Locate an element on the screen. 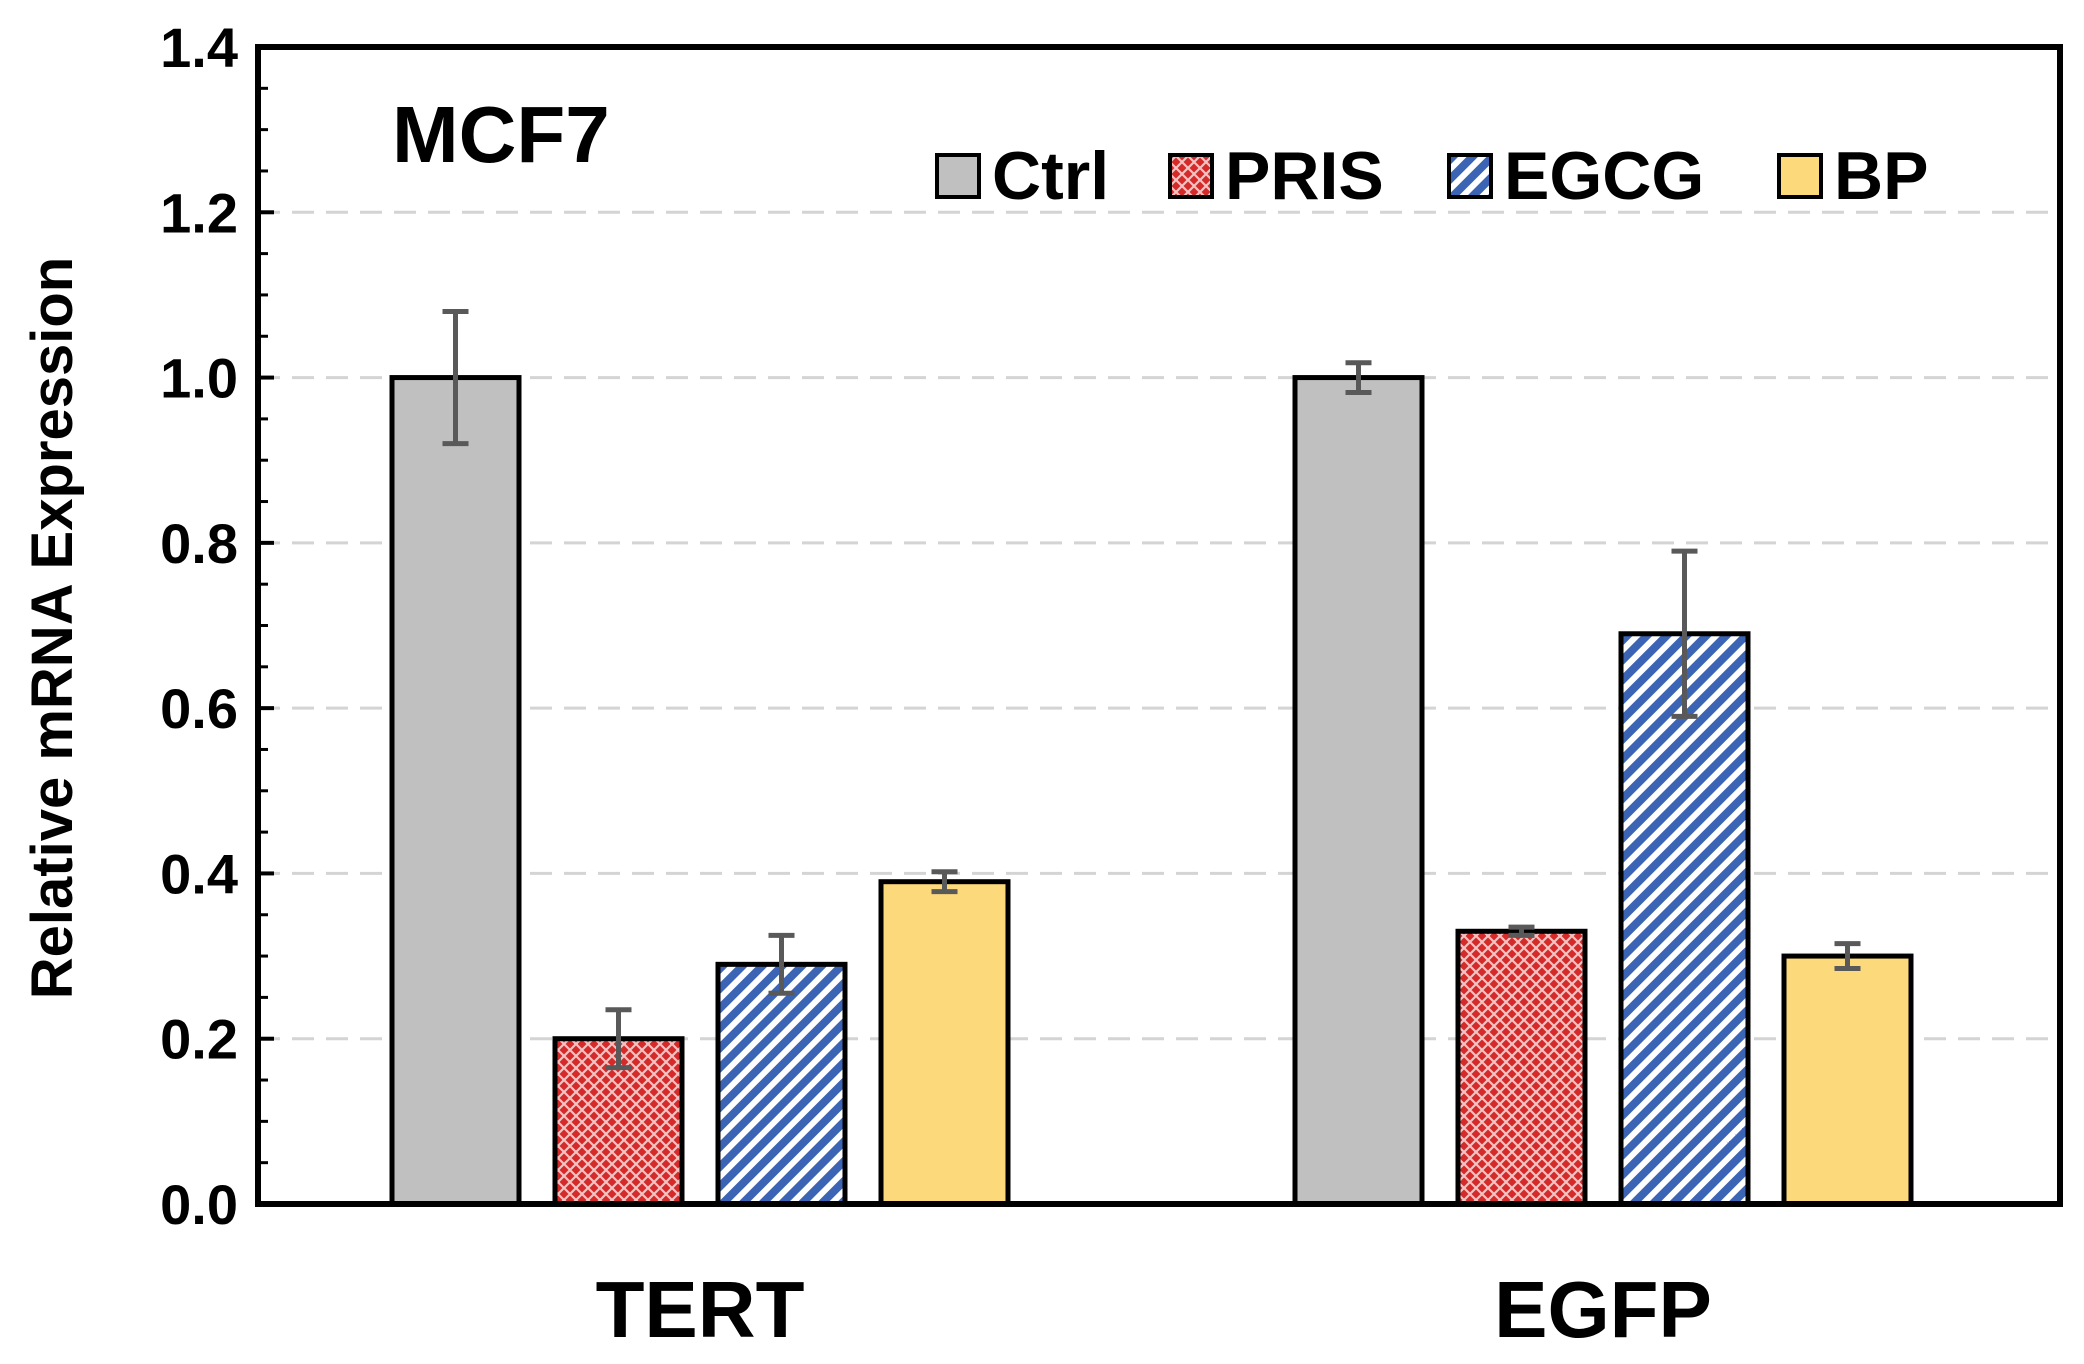 The width and height of the screenshot is (2084, 1364). error-bar-tert-egcg is located at coordinates (781, 964).